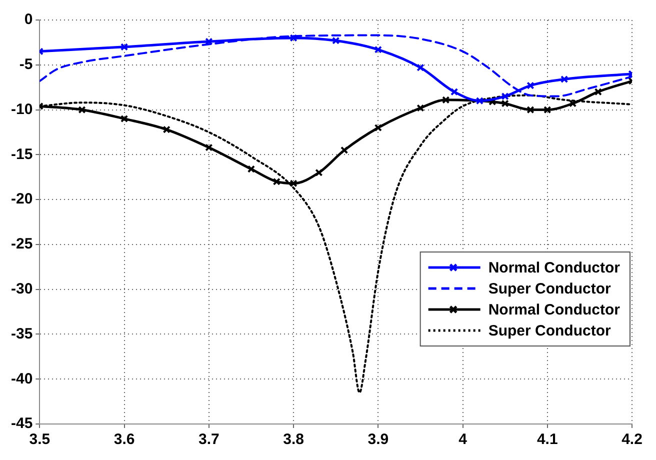  What do you see at coordinates (21, 289) in the screenshot?
I see `y-tick-label: -30` at bounding box center [21, 289].